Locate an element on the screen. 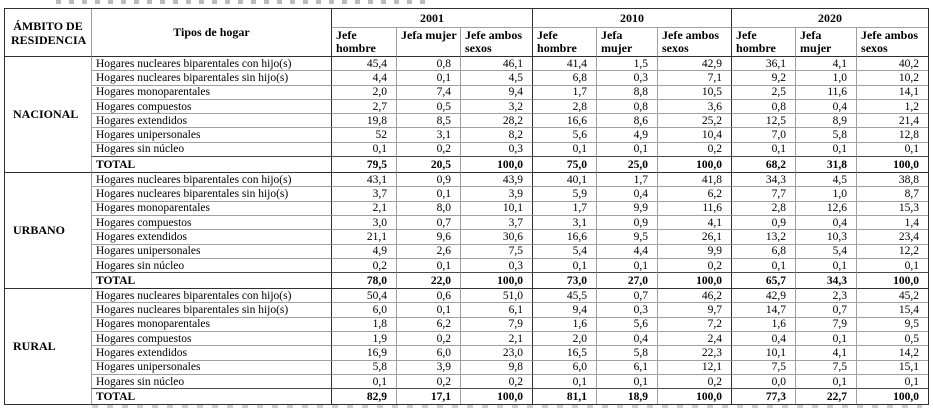 Image resolution: width=933 pixels, height=409 pixels. value-cell: 8,5 is located at coordinates (428, 120).